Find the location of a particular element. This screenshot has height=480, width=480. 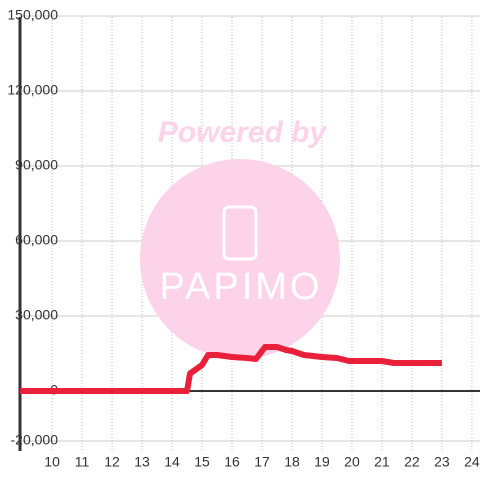

x-tick-label: 22 is located at coordinates (412, 462).